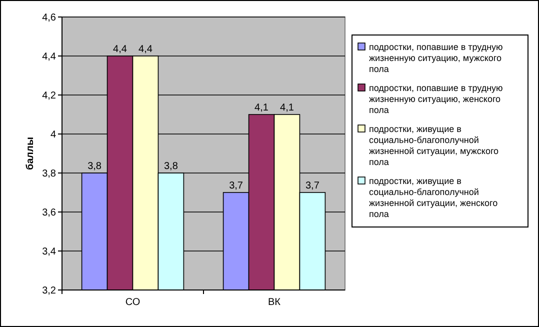 This screenshot has width=539, height=327. What do you see at coordinates (436, 99) in the screenshot?
I see `legend-label: подростки, попавшие в трудную жизненную ситуацию, женского пола` at bounding box center [436, 99].